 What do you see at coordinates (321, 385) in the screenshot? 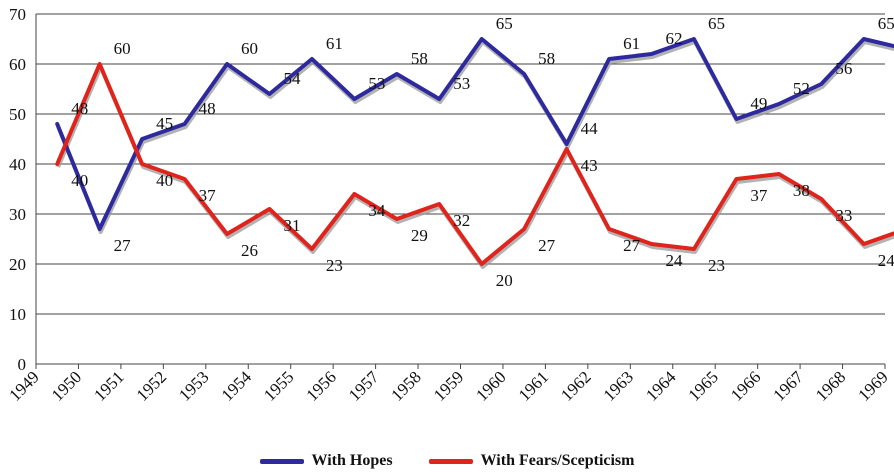
I see `x-tick-label-1956: 1956` at bounding box center [321, 385].